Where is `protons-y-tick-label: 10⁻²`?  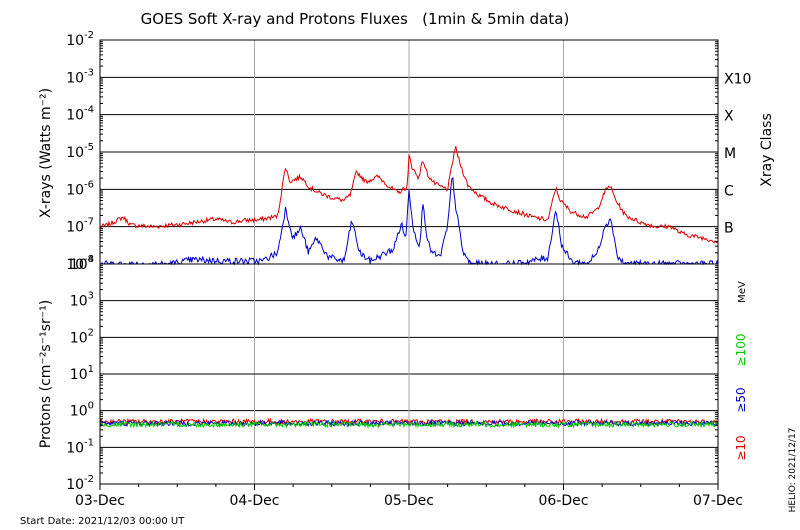
protons-y-tick-label: 10⁻² is located at coordinates (80, 483).